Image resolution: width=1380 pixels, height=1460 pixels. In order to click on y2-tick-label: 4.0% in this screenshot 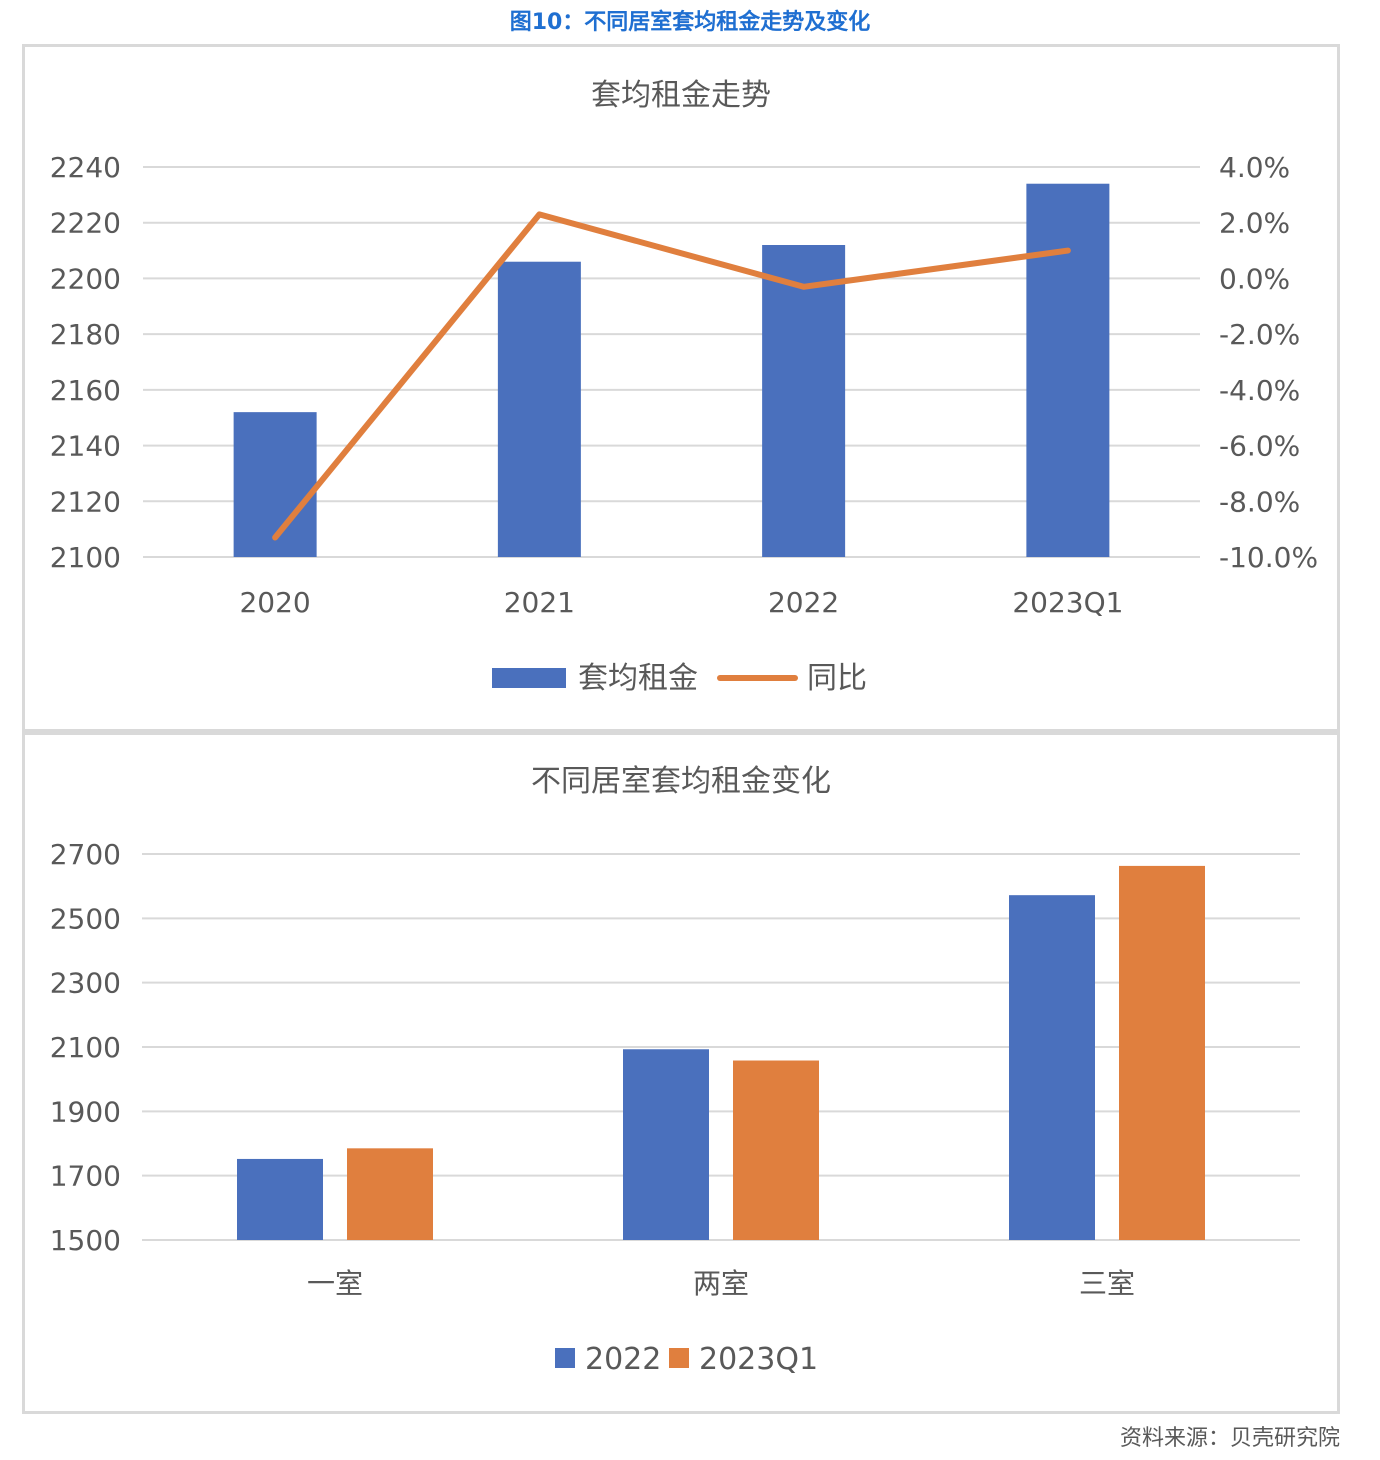, I will do `click(1254, 167)`.